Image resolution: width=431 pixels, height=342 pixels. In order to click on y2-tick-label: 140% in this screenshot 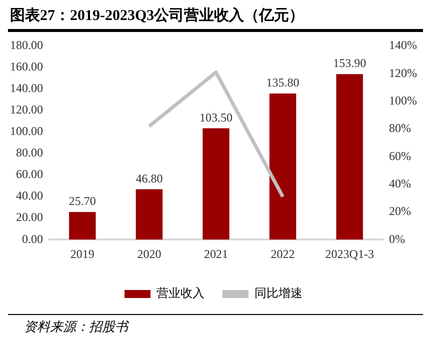, I will do `click(403, 45)`.